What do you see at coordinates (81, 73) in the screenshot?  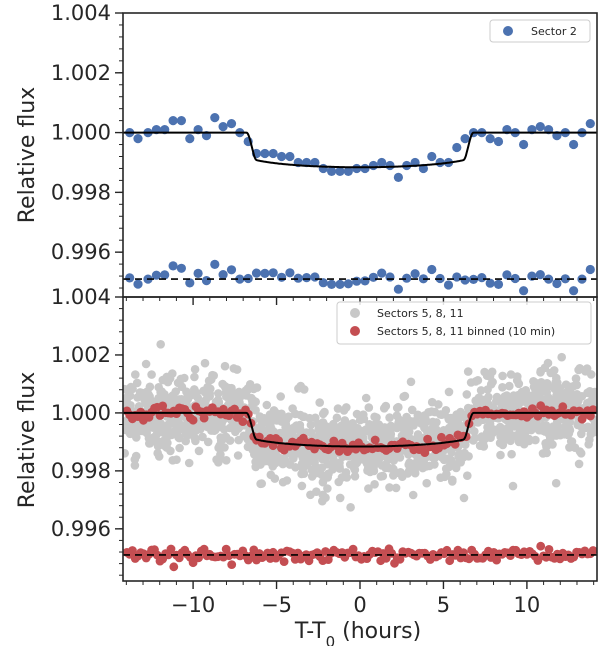 I see `top-ytick-label-3: 1.002` at bounding box center [81, 73].